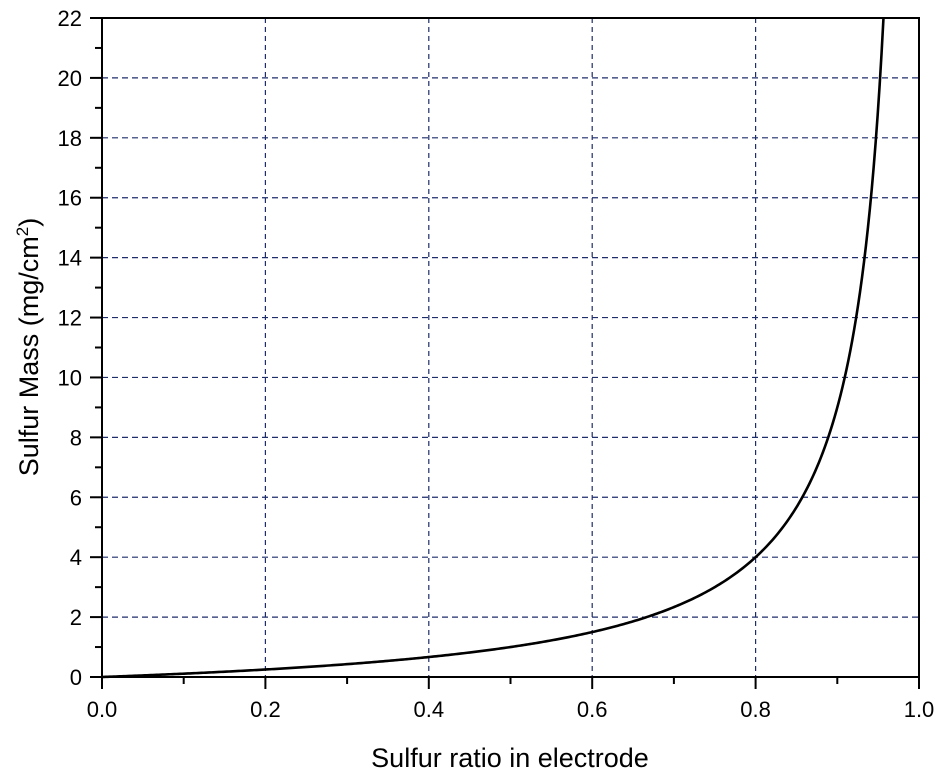 The image size is (945, 782). I want to click on x-tick-label: 0.6, so click(592, 709).